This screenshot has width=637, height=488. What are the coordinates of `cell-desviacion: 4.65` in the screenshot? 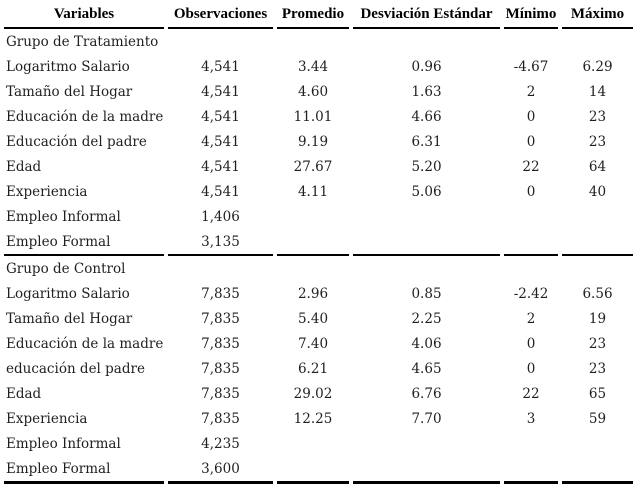 It's located at (426, 368).